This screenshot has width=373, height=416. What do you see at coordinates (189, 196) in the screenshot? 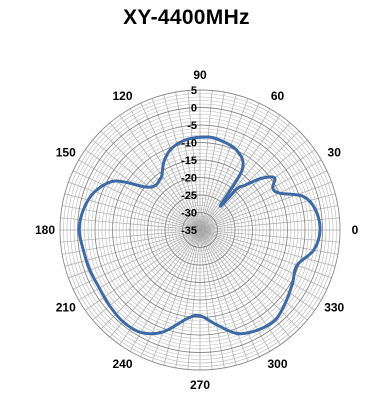
I see `radial-tick-label: -25` at bounding box center [189, 196].